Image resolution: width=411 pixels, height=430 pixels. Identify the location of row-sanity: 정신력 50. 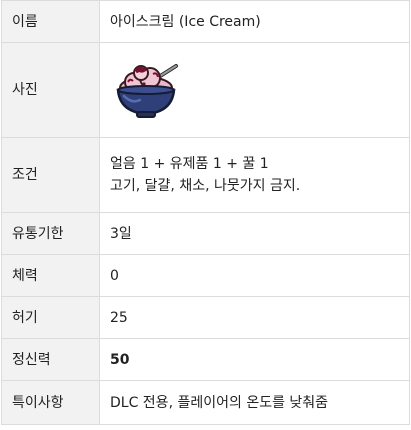
(205, 359).